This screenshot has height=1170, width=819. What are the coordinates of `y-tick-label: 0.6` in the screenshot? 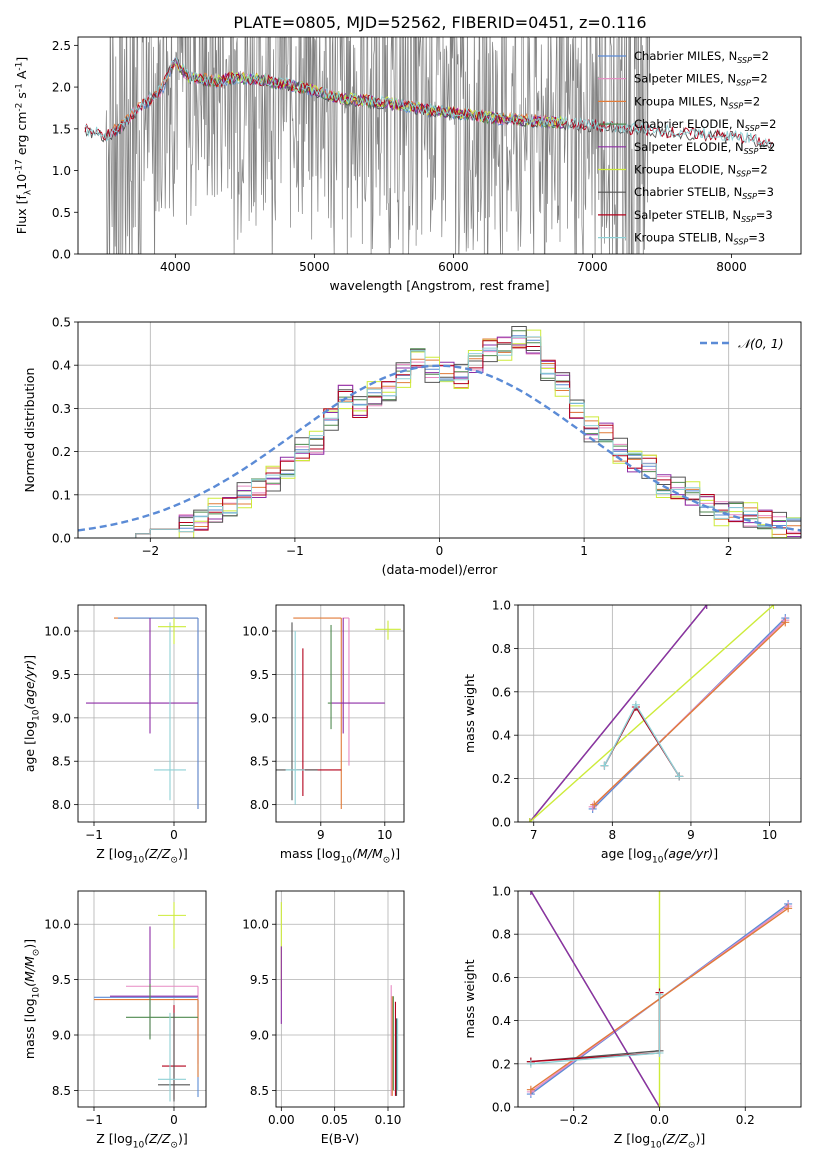 It's located at (501, 978).